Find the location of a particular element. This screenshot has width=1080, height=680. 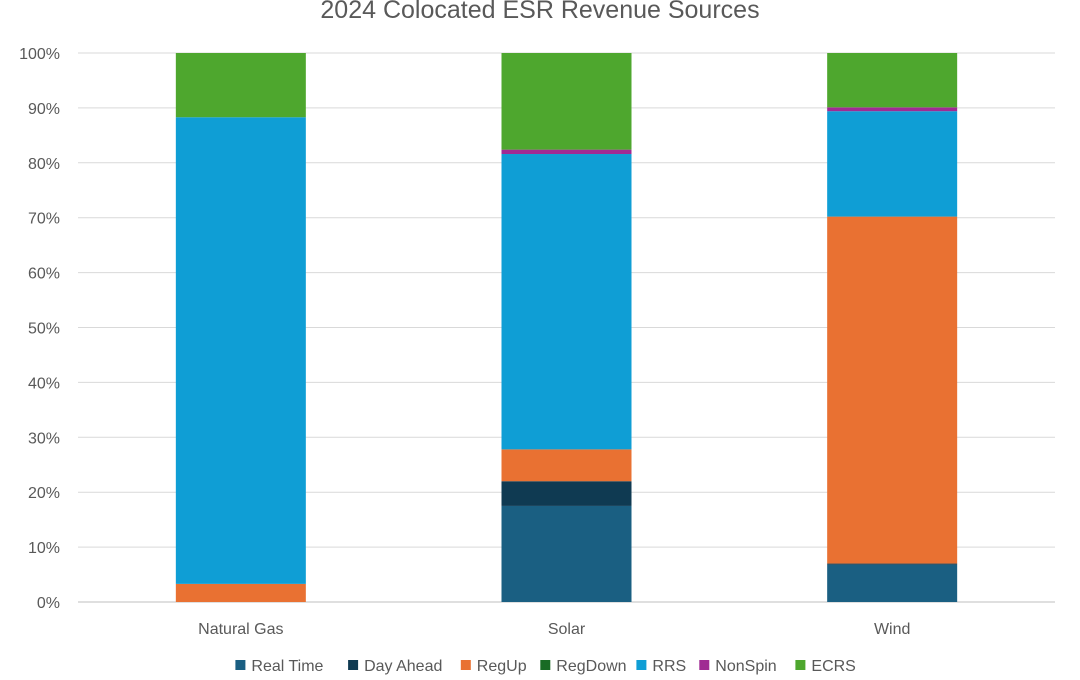

legend-label: Day Ahead is located at coordinates (403, 666).